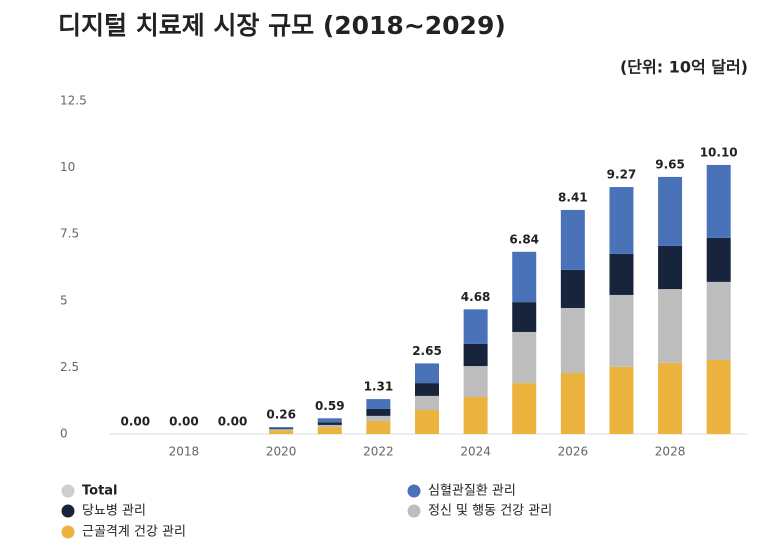 This screenshot has width=772, height=550. Describe the element at coordinates (379, 387) in the screenshot. I see `total-label: 1.31` at that location.